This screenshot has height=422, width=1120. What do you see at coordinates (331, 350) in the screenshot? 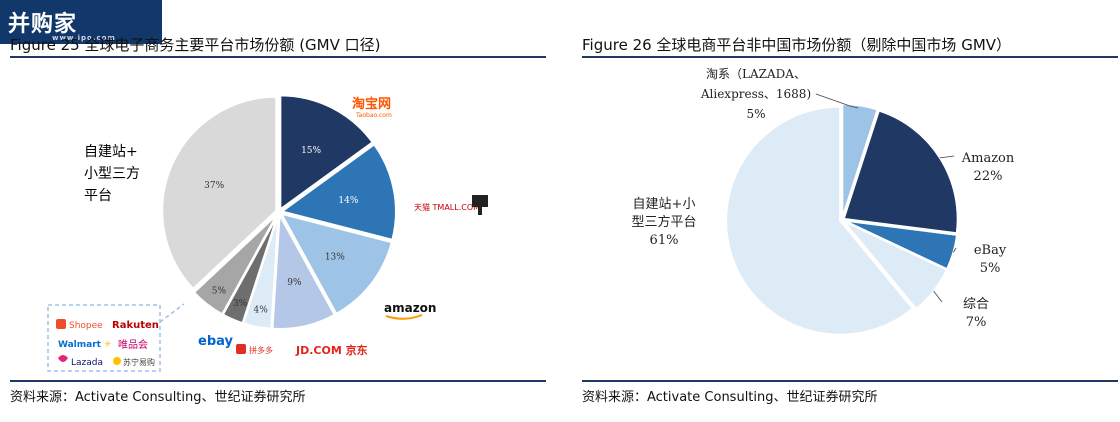
I see `jd-logo: JD.COM 京东` at bounding box center [331, 350].